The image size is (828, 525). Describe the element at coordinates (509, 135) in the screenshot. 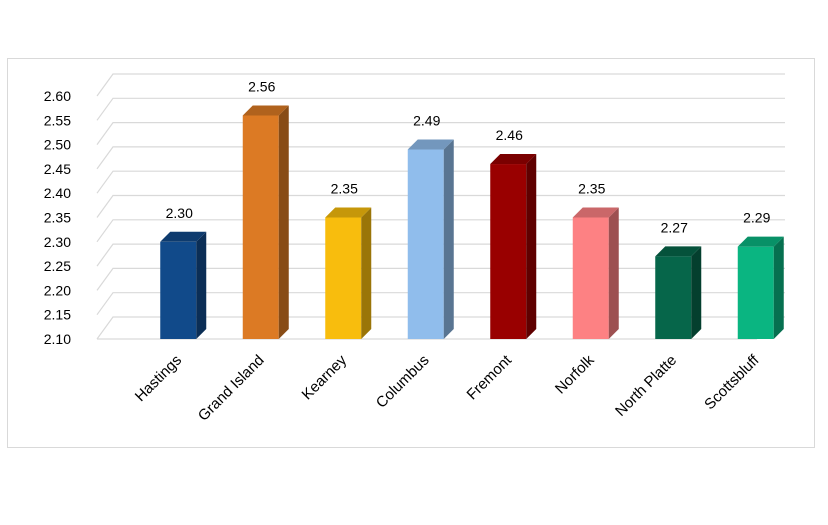

I see `data-label: 2.46` at that location.